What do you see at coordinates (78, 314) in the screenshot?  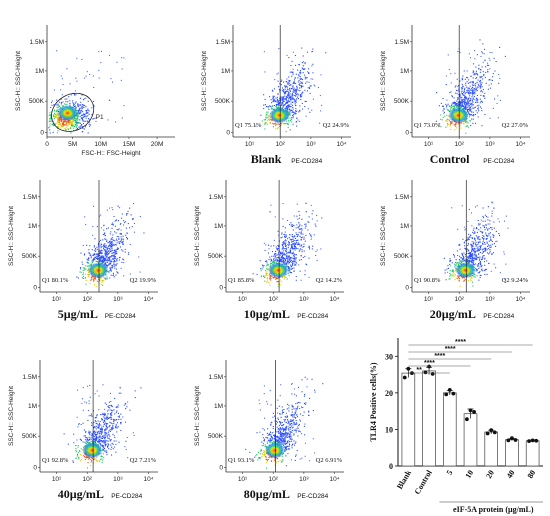 I see `panel-caption: 5µg/mL` at bounding box center [78, 314].